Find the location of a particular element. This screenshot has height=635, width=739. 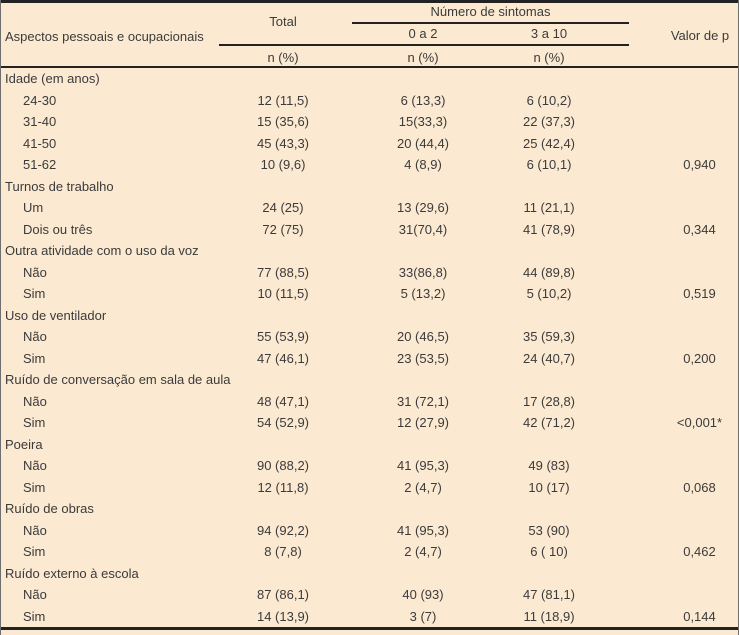

cell-p-value: 0,940 is located at coordinates (699, 165).